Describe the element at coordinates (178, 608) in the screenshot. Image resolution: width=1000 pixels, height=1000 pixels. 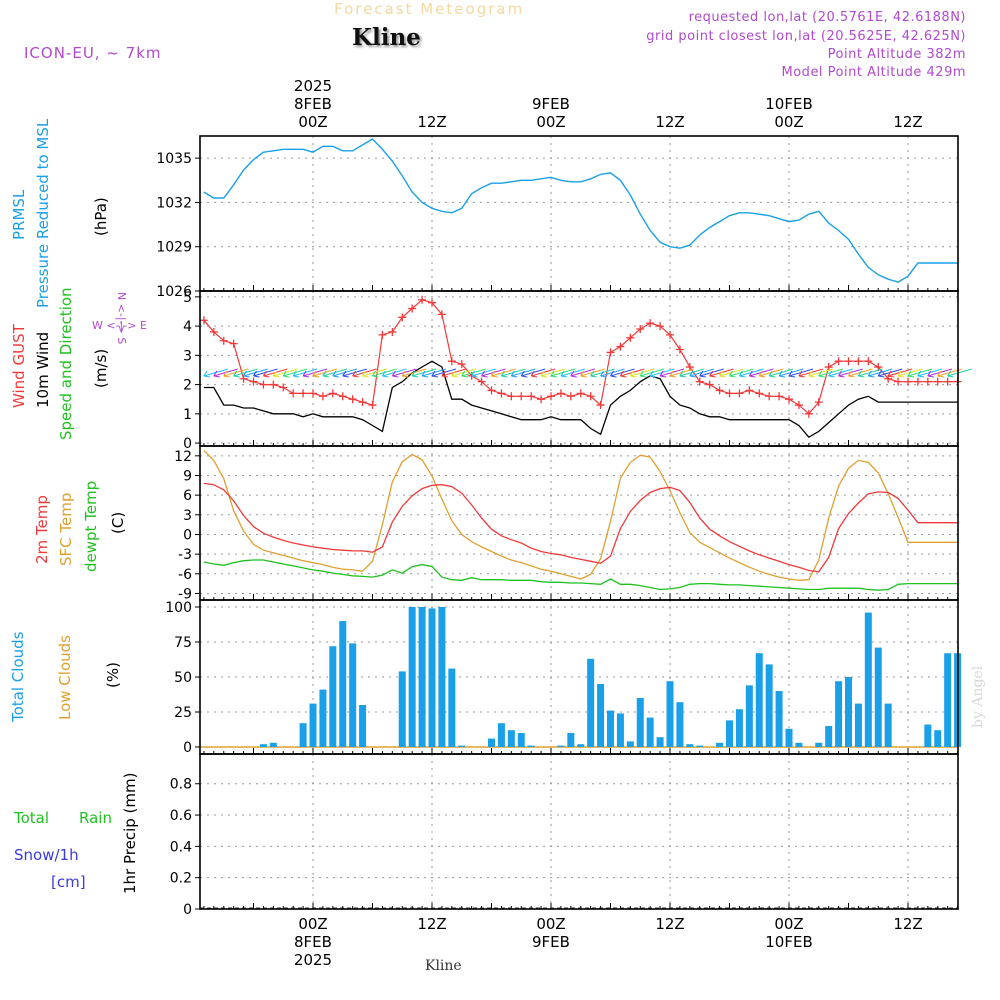
I see `y-tick-label: 100` at that location.